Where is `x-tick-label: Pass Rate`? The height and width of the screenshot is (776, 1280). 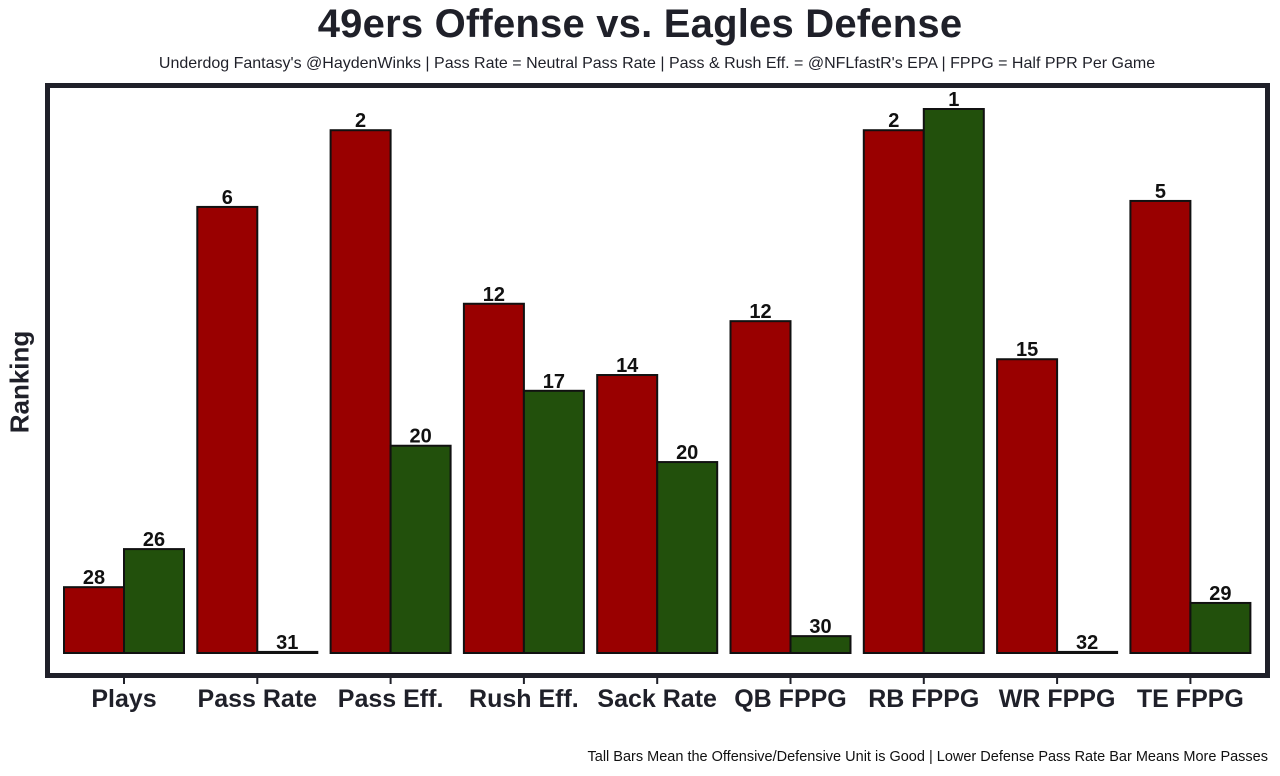
x-tick-label: Pass Rate is located at coordinates (258, 699).